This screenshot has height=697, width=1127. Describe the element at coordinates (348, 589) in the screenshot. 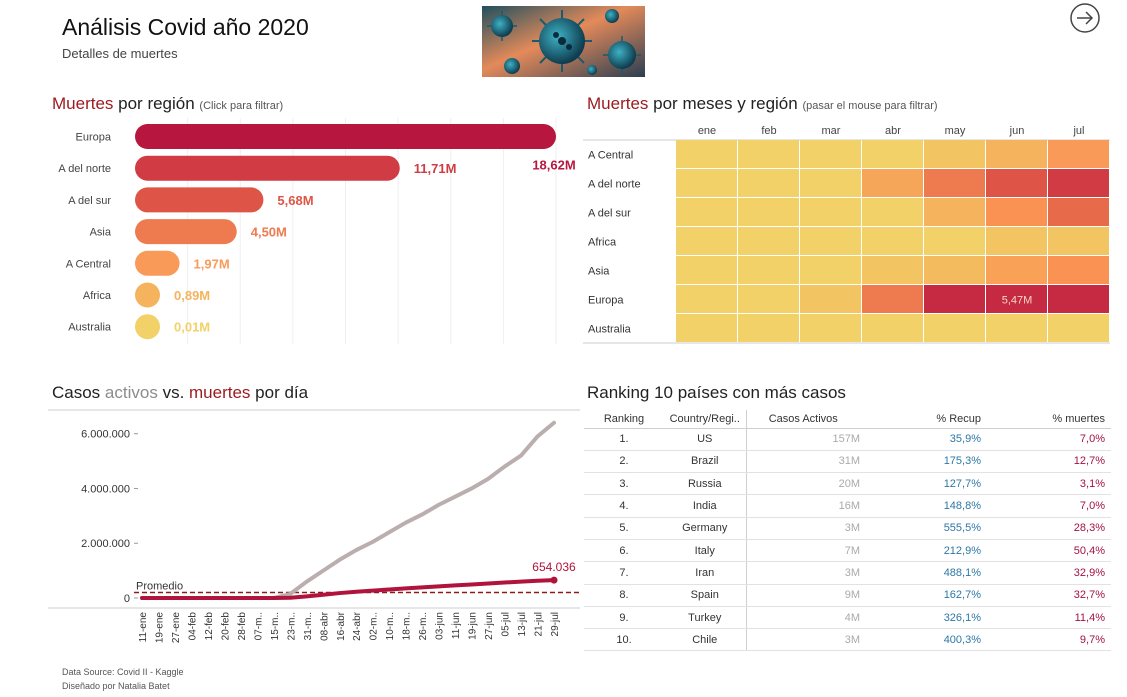

I see `deaths-line` at that location.